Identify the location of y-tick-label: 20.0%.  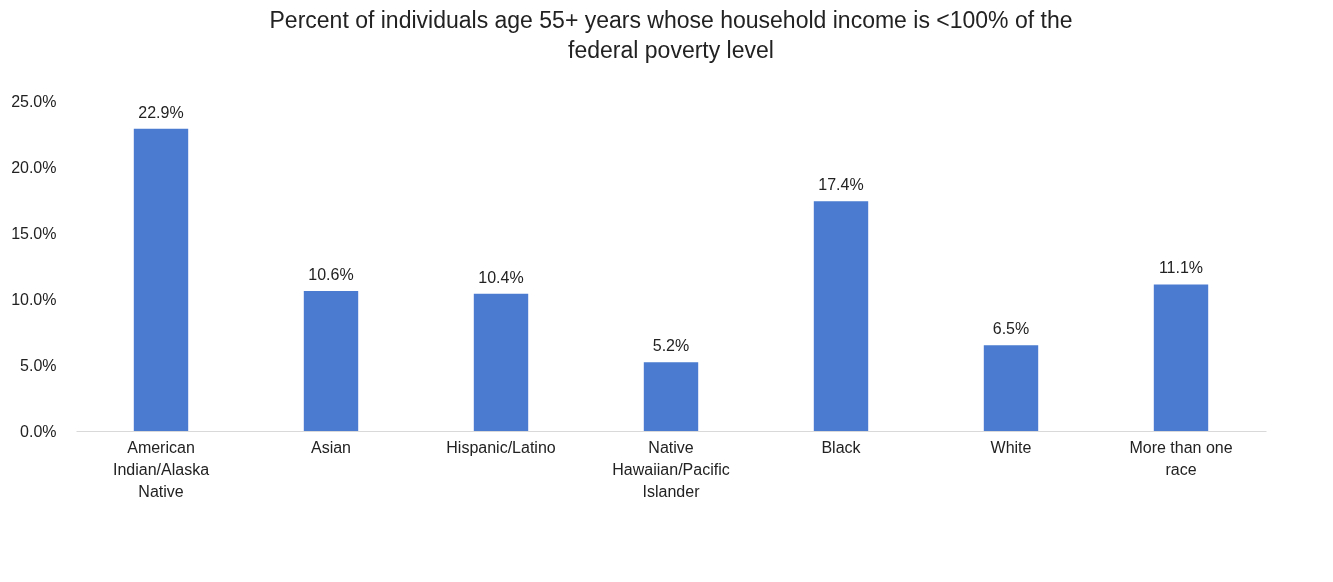
(34, 167).